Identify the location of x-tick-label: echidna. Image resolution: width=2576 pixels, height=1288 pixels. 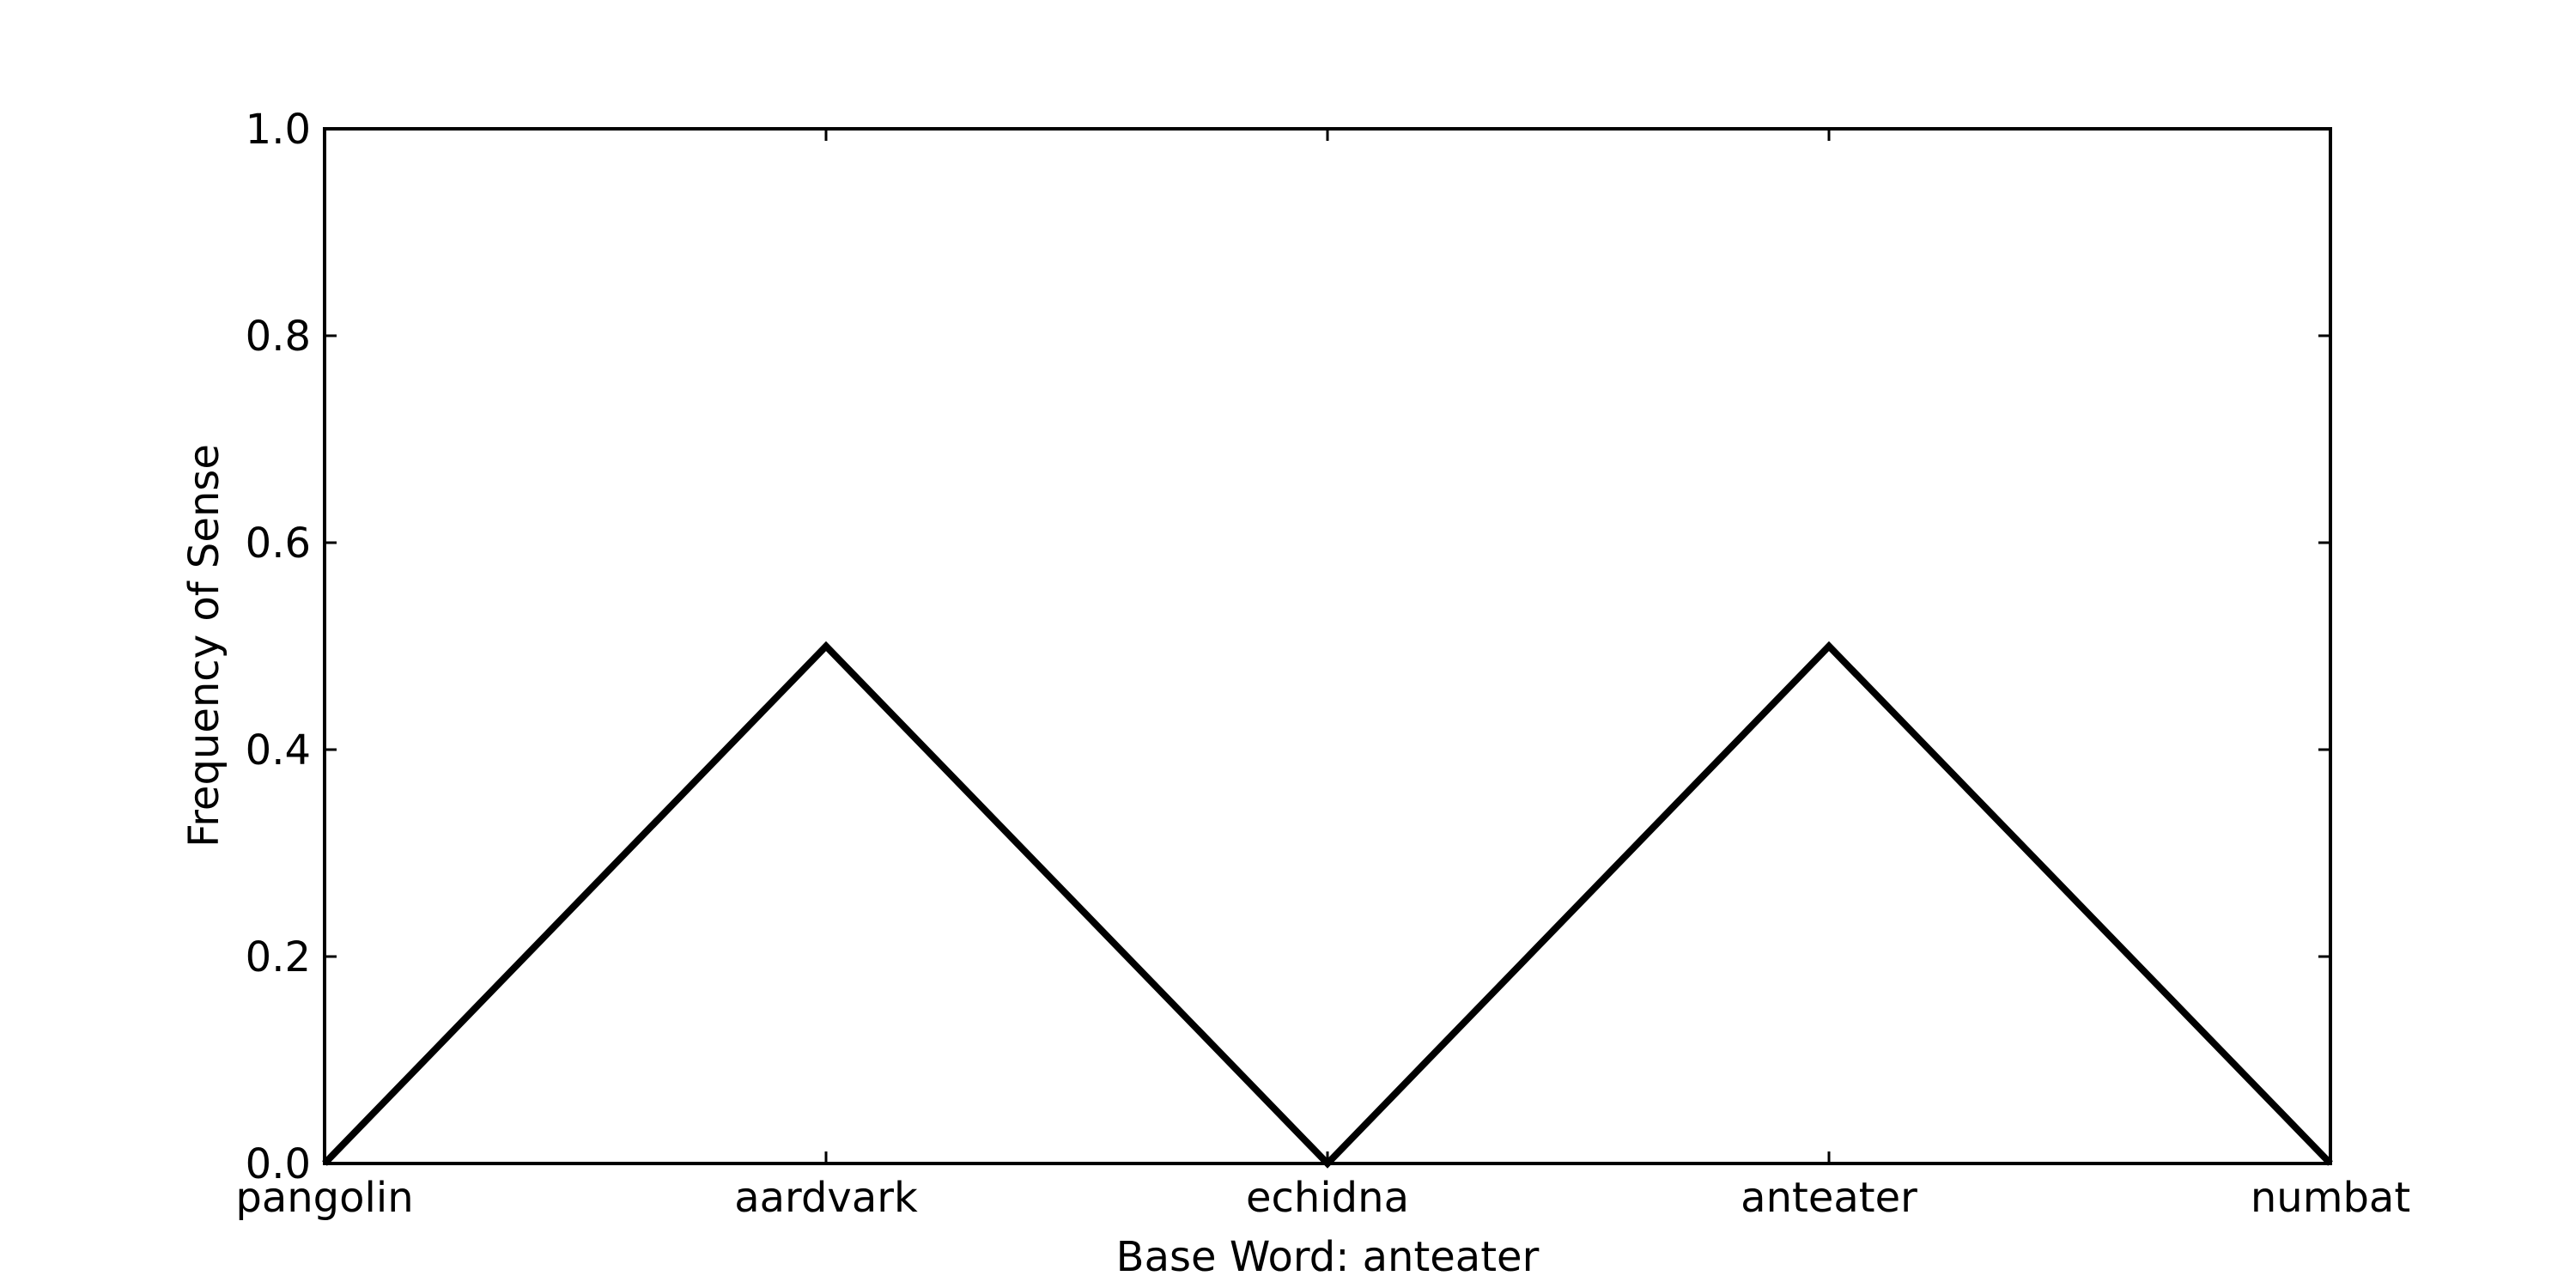
(1327, 1198).